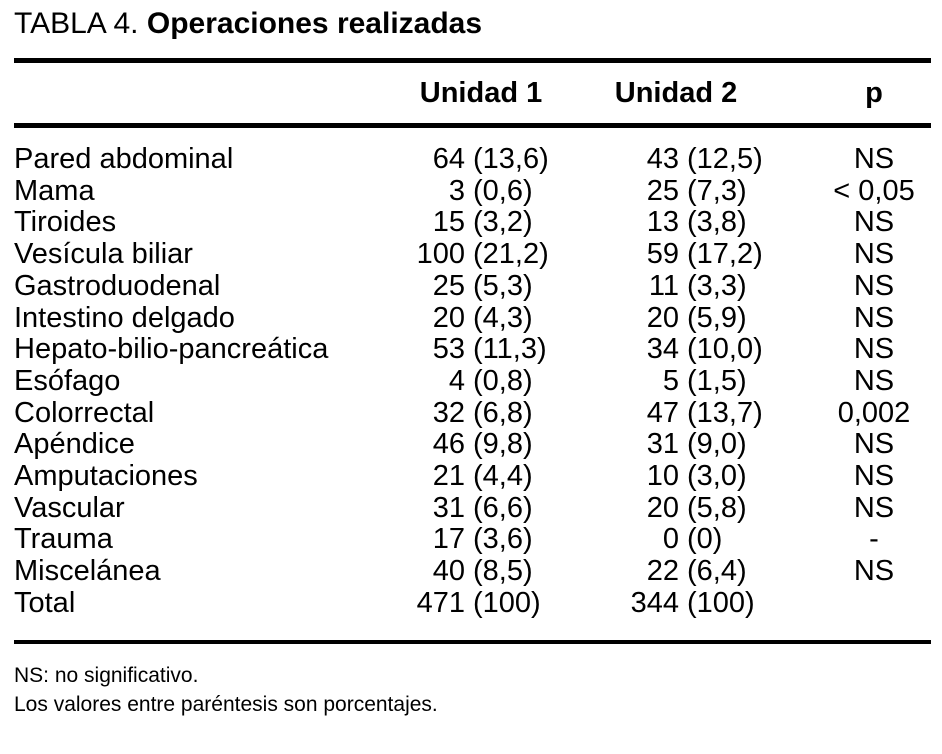 The image size is (942, 754). Describe the element at coordinates (76, 23) in the screenshot. I see `table-number: TABLA 4.` at that location.